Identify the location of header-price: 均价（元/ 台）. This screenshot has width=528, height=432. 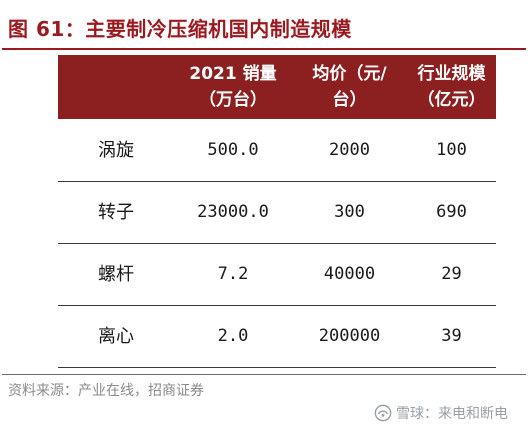
(349, 87).